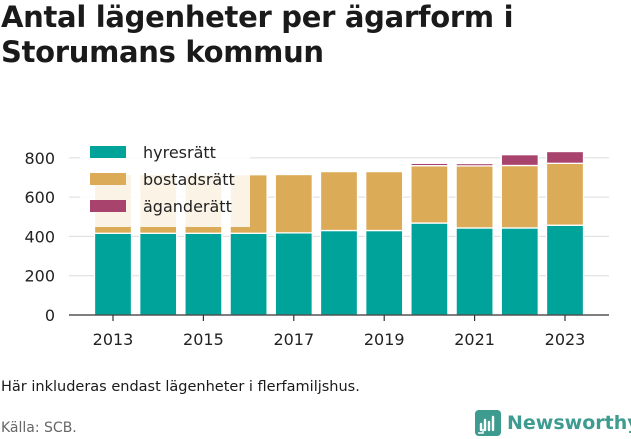 This screenshot has width=631, height=439. Describe the element at coordinates (474, 339) in the screenshot. I see `x-tick-label: 2021` at that location.